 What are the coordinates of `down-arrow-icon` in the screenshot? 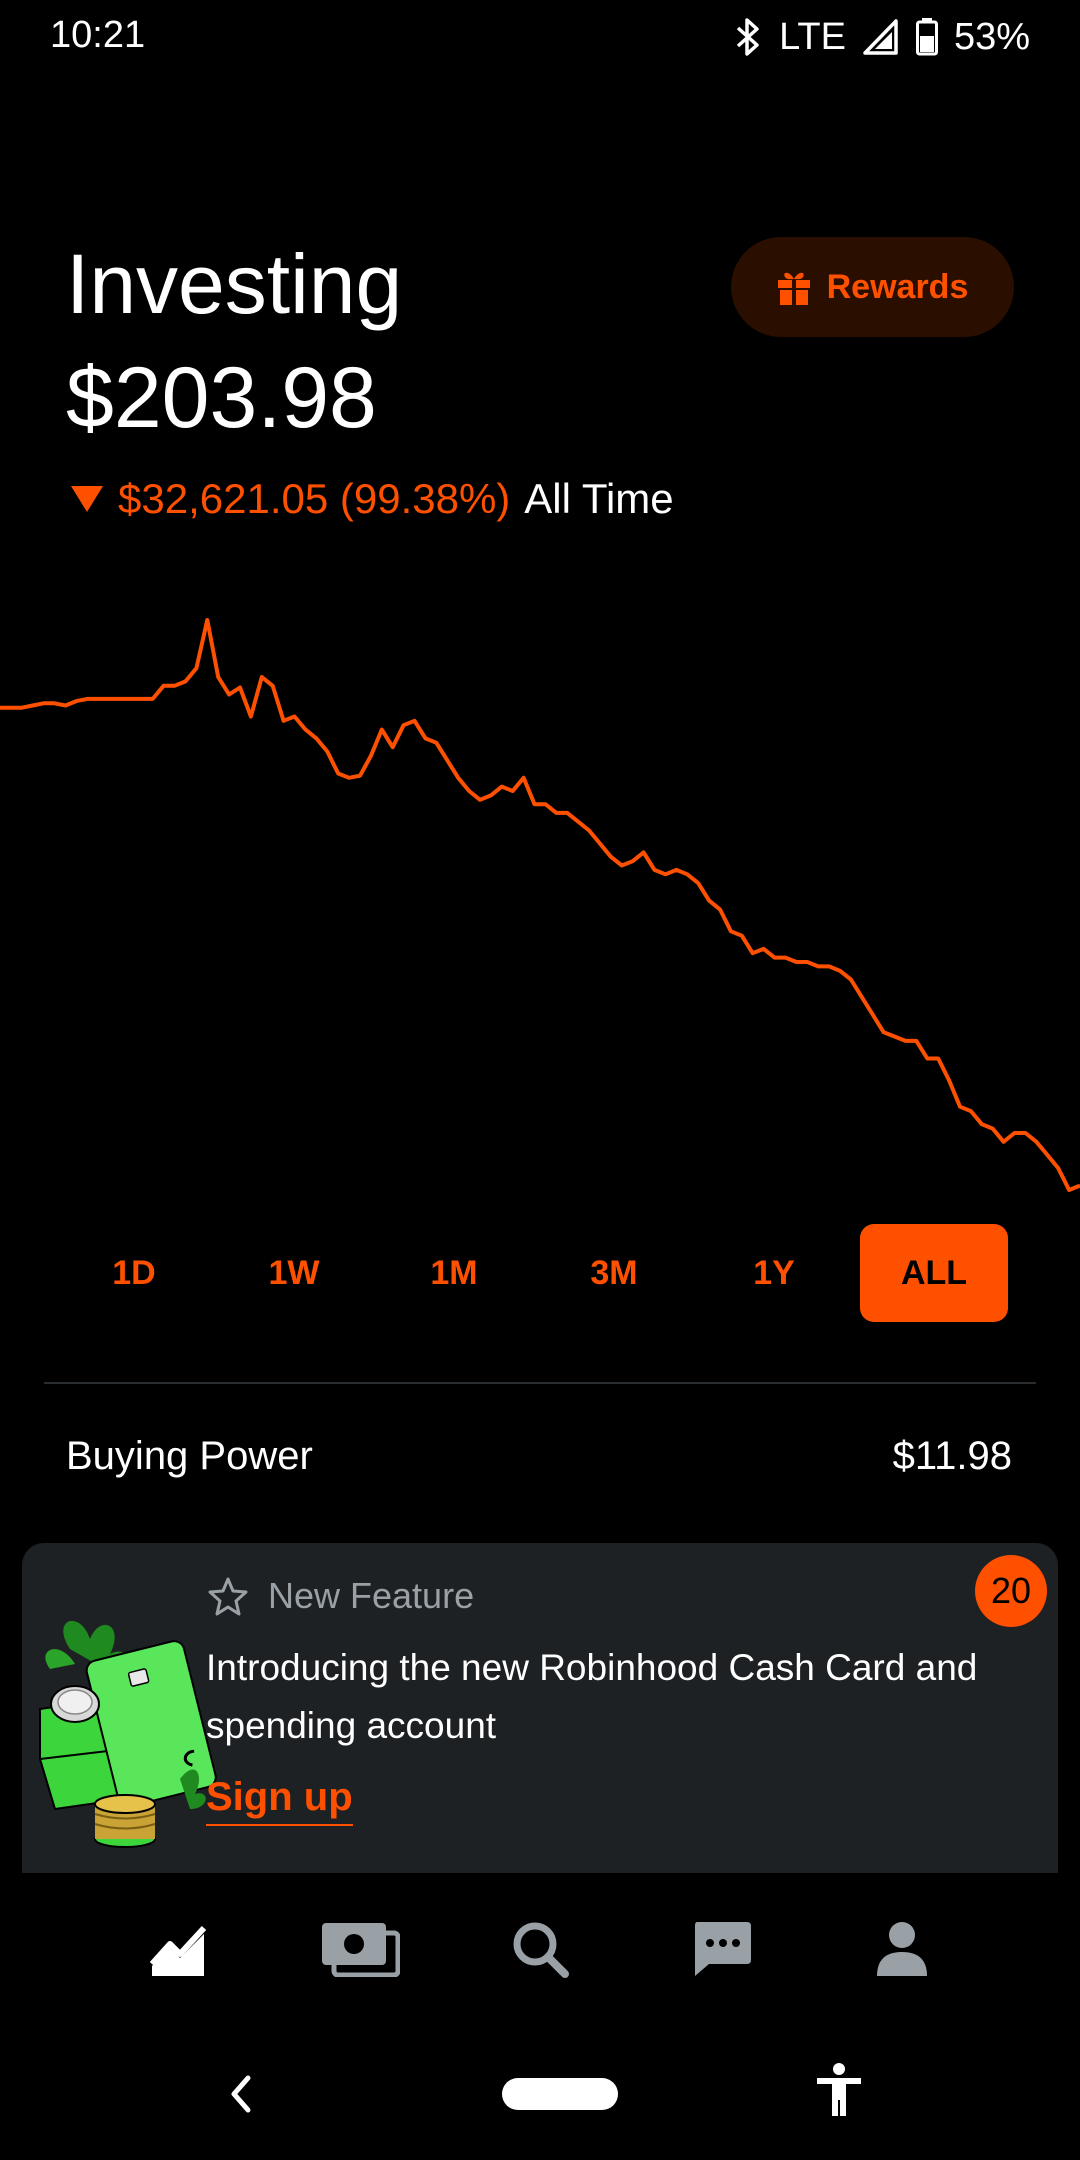 It's located at (87, 499).